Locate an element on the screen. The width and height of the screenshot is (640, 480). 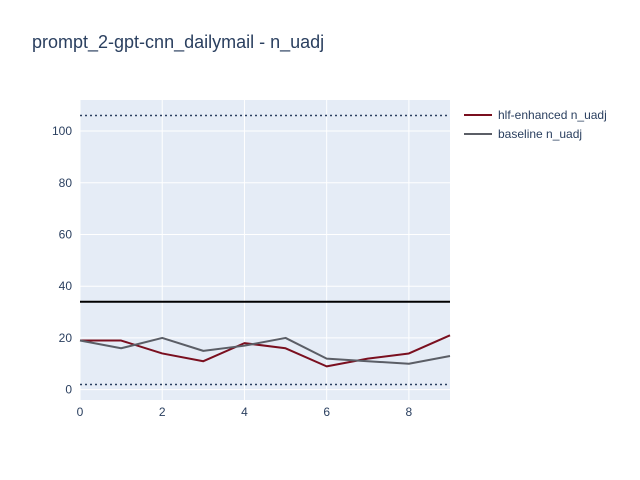
y-tick-label: 40 is located at coordinates (66, 286).